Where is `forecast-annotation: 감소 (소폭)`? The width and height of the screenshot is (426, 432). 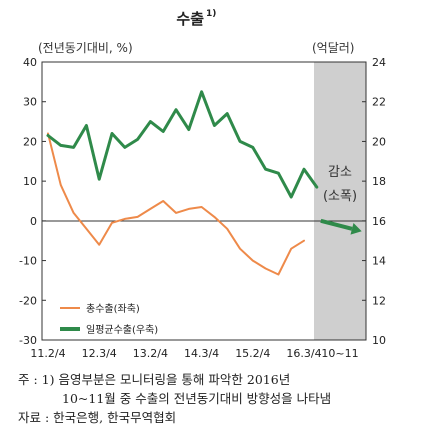 forecast-annotation: 감소 (소폭) is located at coordinates (341, 200).